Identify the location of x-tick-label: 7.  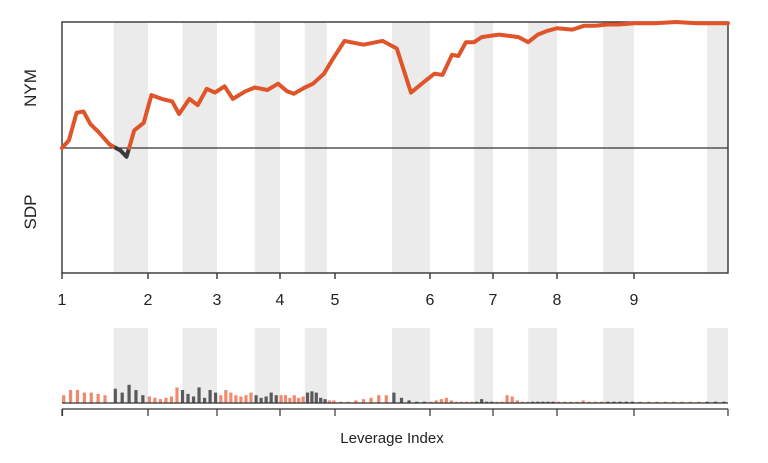
(493, 300).